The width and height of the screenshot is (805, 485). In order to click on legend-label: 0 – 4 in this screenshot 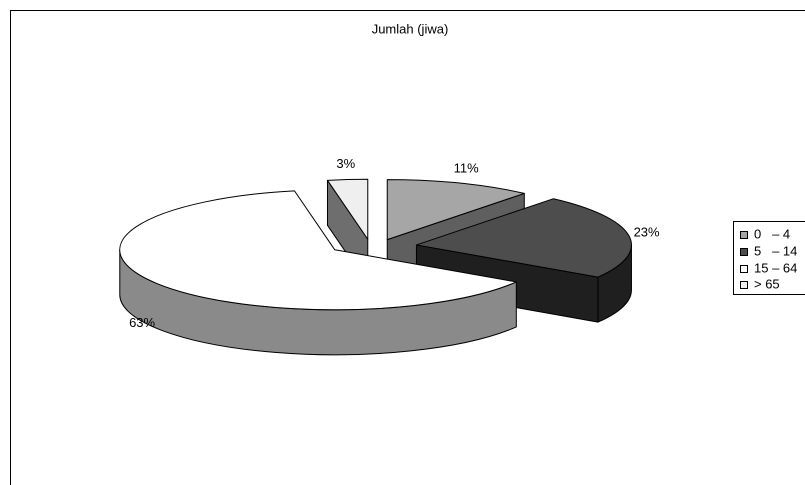, I will do `click(772, 233)`.